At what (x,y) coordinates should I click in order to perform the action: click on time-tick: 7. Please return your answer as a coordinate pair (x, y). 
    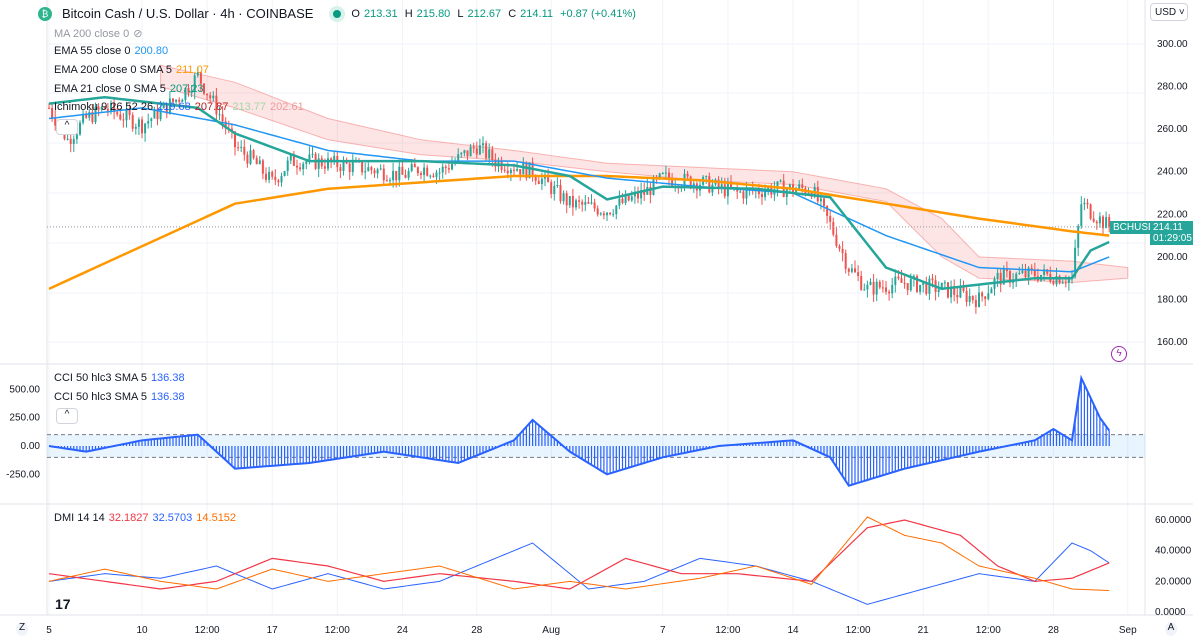
    Looking at the image, I should click on (663, 630).